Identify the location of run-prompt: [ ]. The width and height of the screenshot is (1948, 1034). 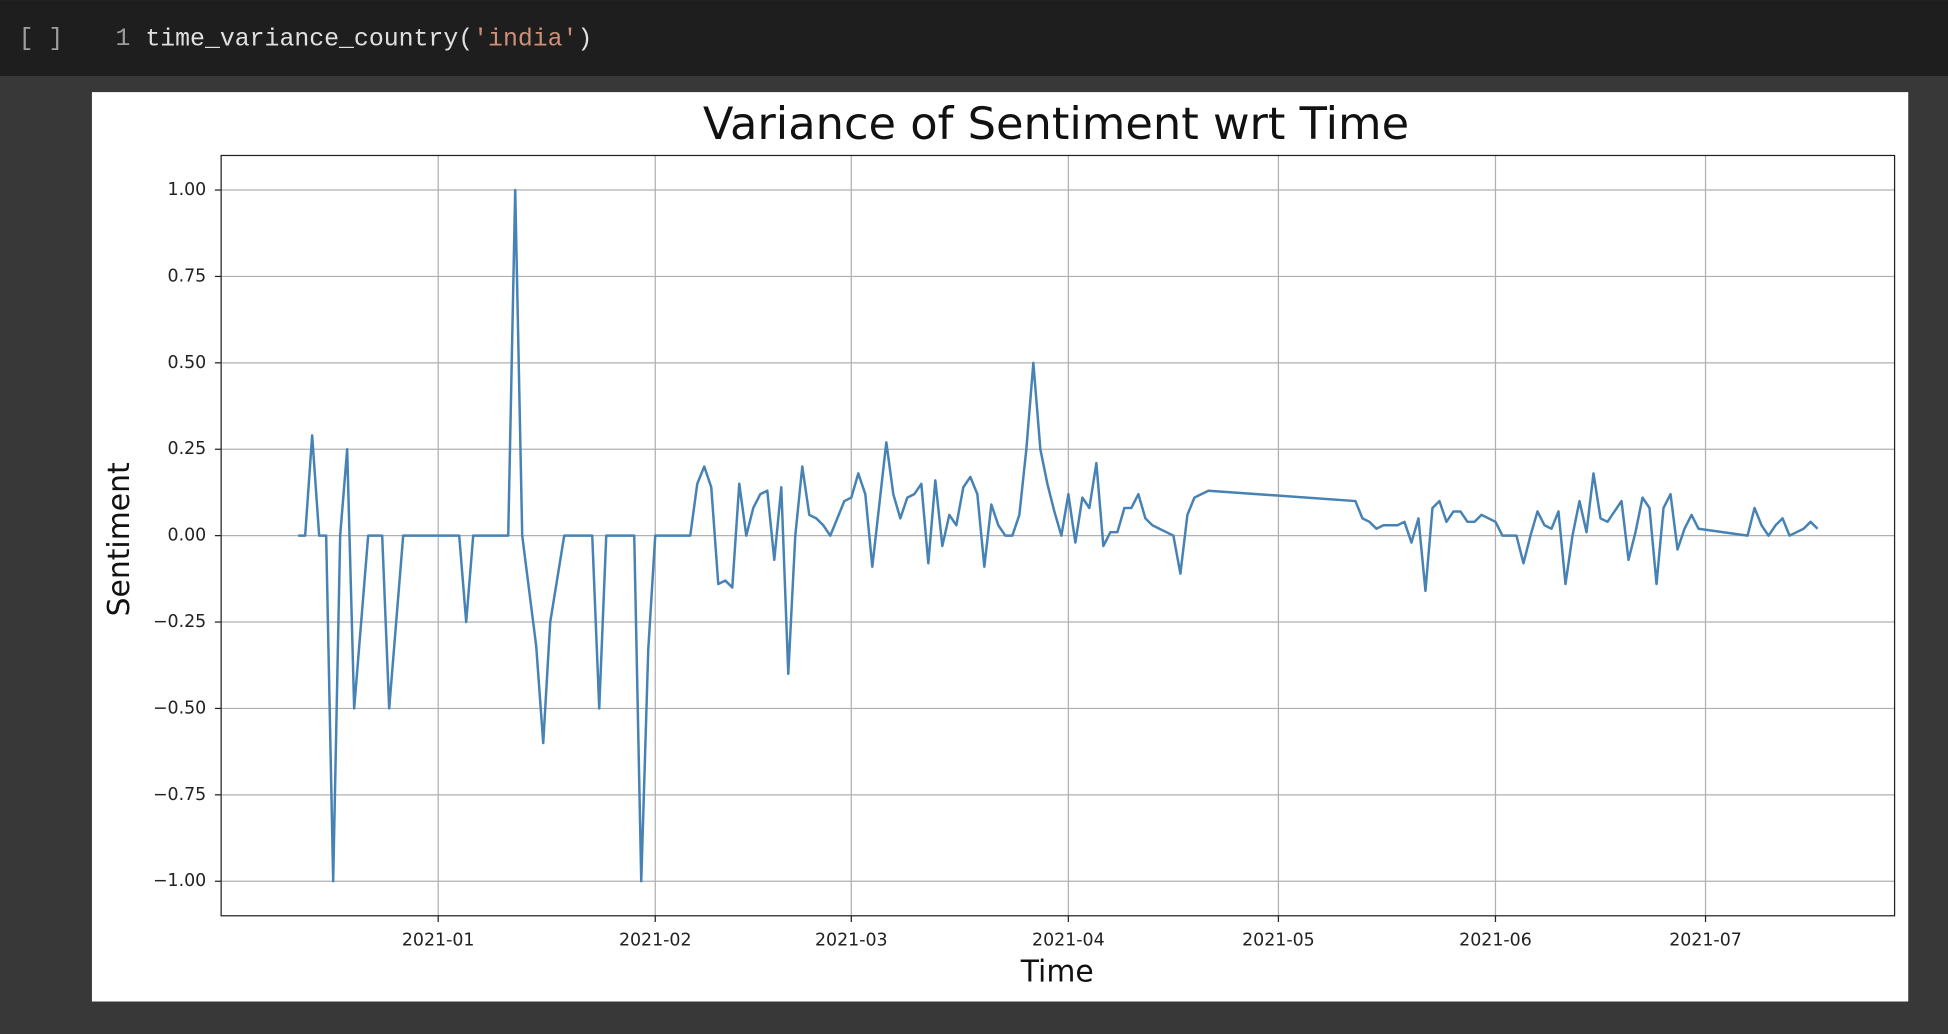
(41, 39).